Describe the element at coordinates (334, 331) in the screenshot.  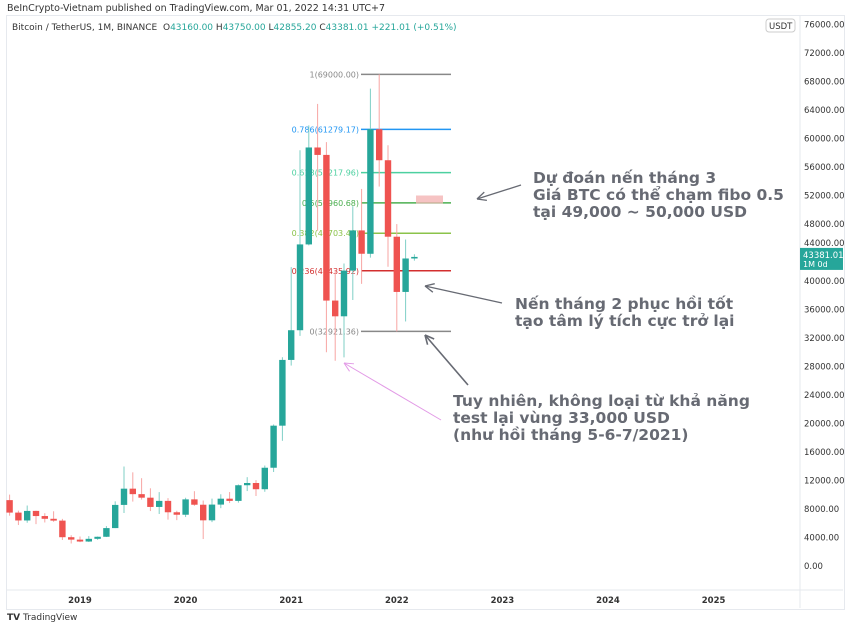
I see `fib-level-label: 0(32921.36)` at that location.